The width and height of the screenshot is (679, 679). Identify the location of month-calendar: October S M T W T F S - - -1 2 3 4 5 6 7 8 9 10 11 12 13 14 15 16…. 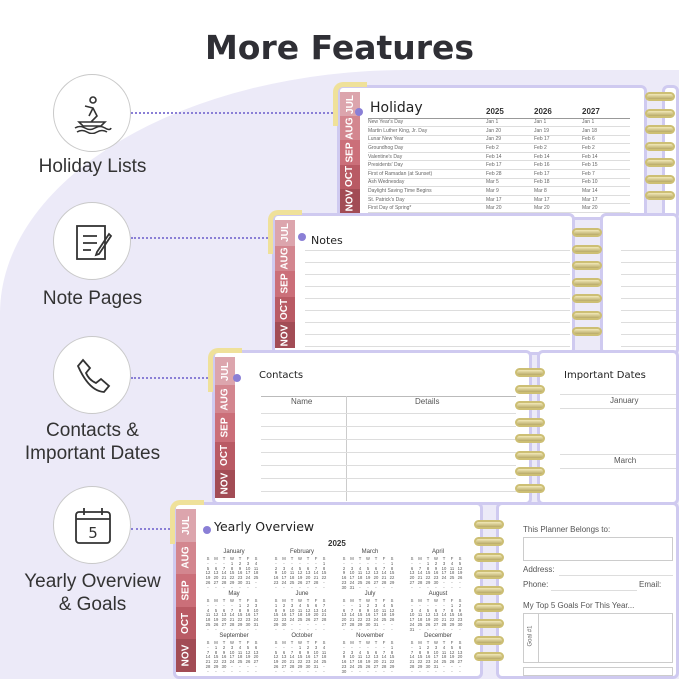
(302, 654).